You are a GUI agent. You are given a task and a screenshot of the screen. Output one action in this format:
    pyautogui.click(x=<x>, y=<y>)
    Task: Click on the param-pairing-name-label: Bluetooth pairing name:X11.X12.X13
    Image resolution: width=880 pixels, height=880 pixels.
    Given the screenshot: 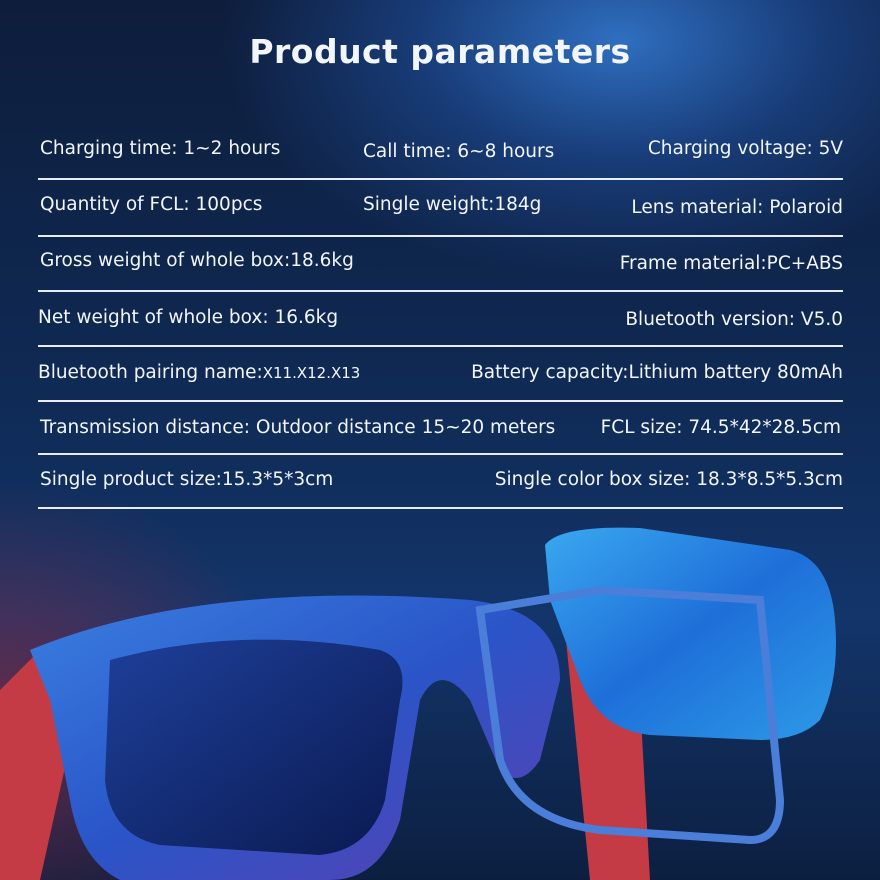 What is the action you would take?
    pyautogui.click(x=199, y=372)
    